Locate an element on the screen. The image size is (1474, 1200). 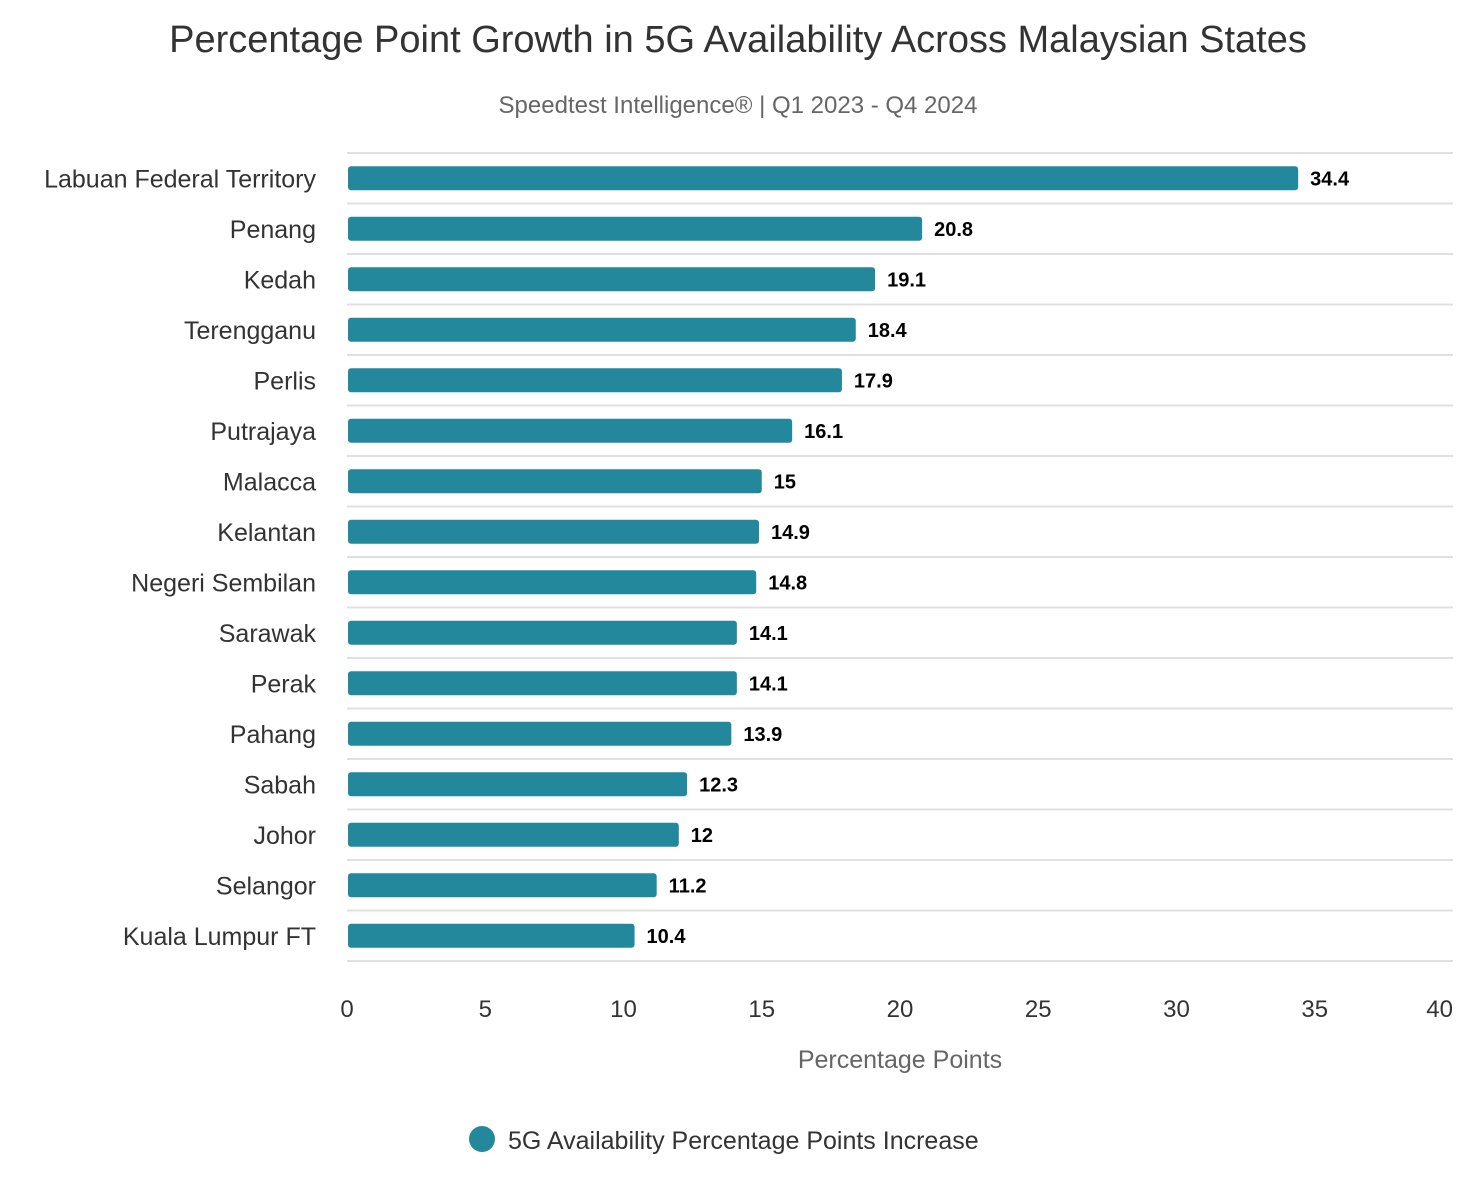
data-label: 14.8 is located at coordinates (787, 583).